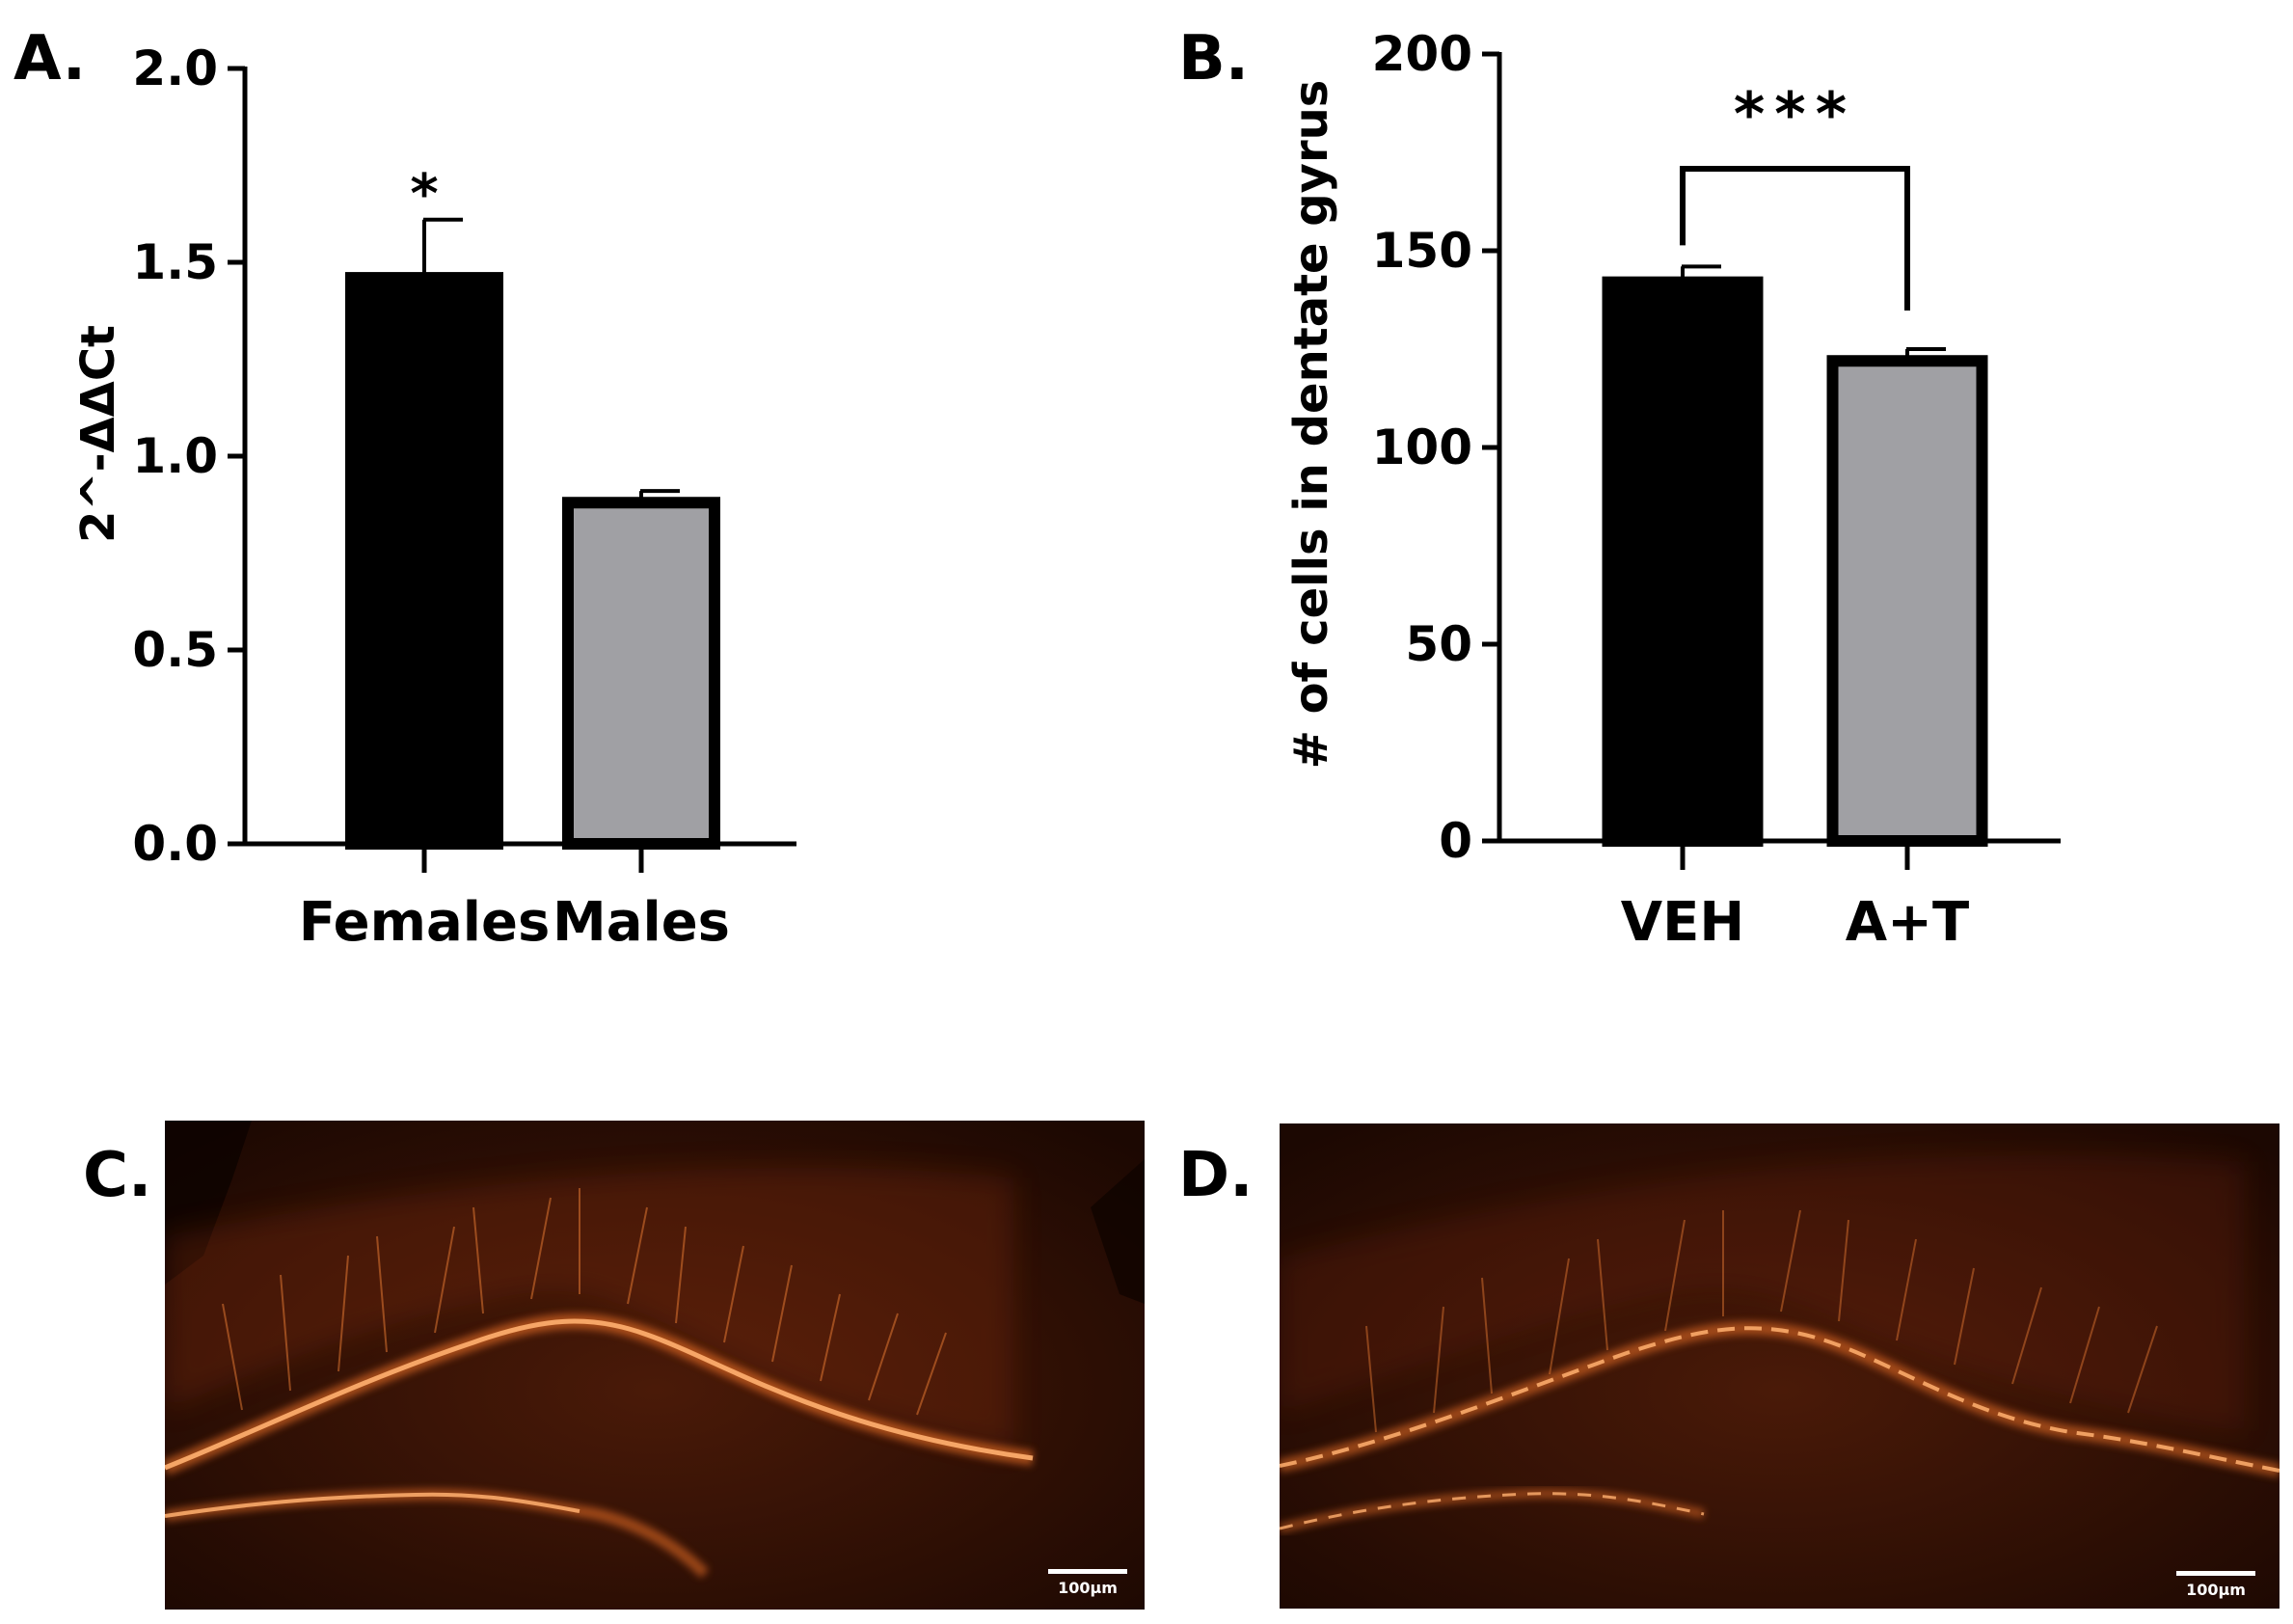 This screenshot has width=2293, height=1624. I want to click on bar-a-females, so click(424, 561).